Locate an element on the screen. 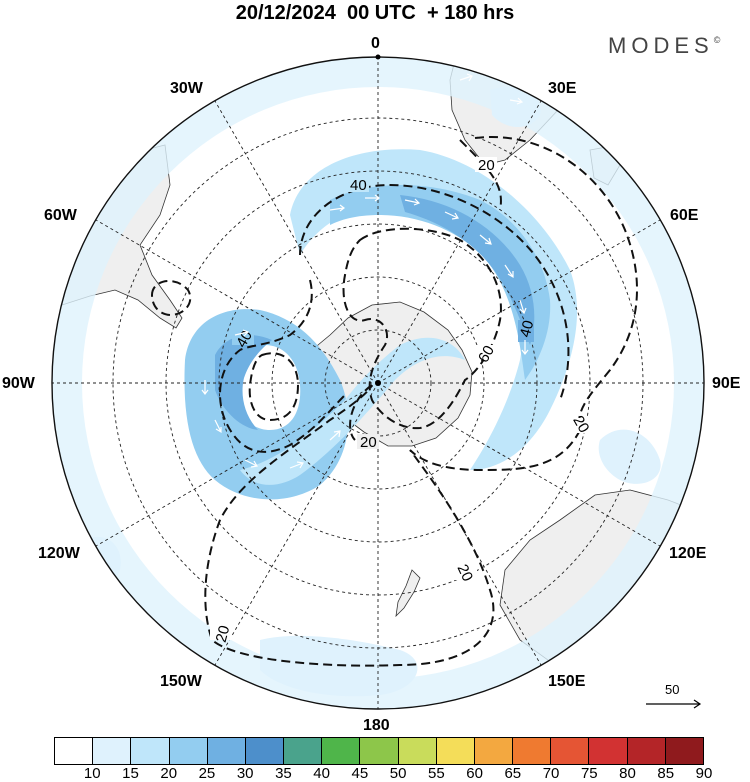 Image resolution: width=750 pixels, height=782 pixels. contour-40-pacific-inner is located at coordinates (274, 387).